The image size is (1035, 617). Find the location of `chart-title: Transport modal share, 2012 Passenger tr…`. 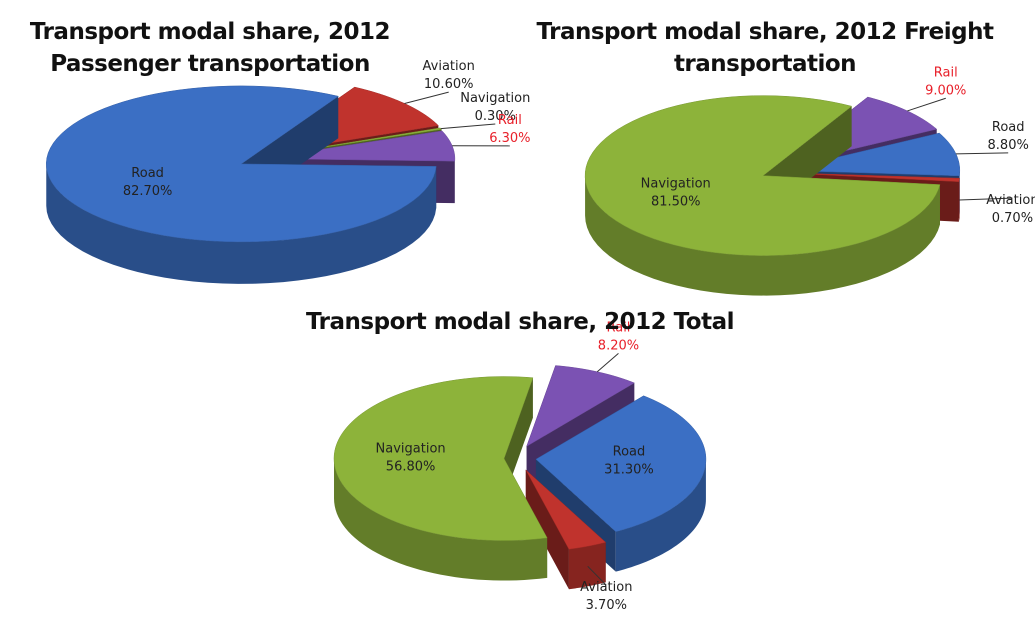

chart-title: Transport modal share, 2012 Passenger tr… is located at coordinates (210, 48).